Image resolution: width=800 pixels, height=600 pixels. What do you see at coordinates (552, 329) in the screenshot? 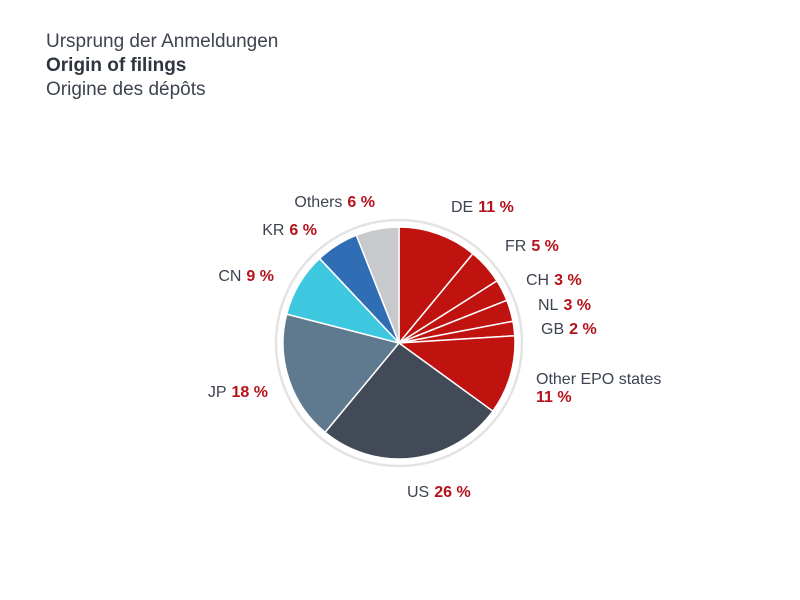
I see `slice-name: GB` at bounding box center [552, 329].